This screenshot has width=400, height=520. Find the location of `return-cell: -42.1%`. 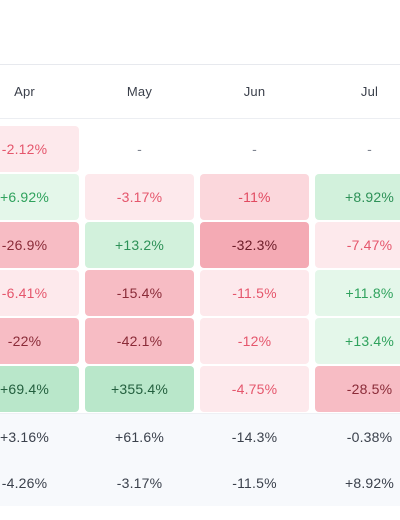

return-cell: -42.1% is located at coordinates (139, 341).